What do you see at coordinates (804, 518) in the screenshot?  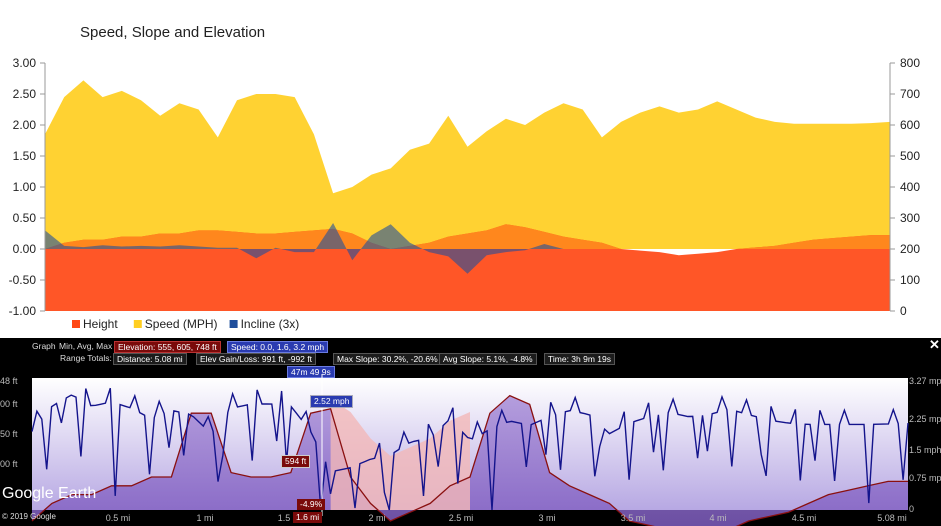 I see `ge-x-tick: 4.5 mi` at bounding box center [804, 518].